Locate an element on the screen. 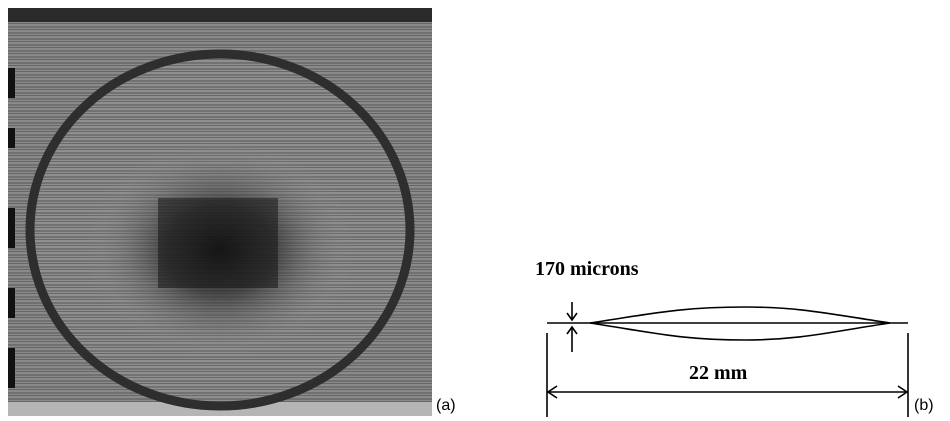 Image resolution: width=950 pixels, height=421 pixels. width-arrowhead-left is located at coordinates (552, 392).